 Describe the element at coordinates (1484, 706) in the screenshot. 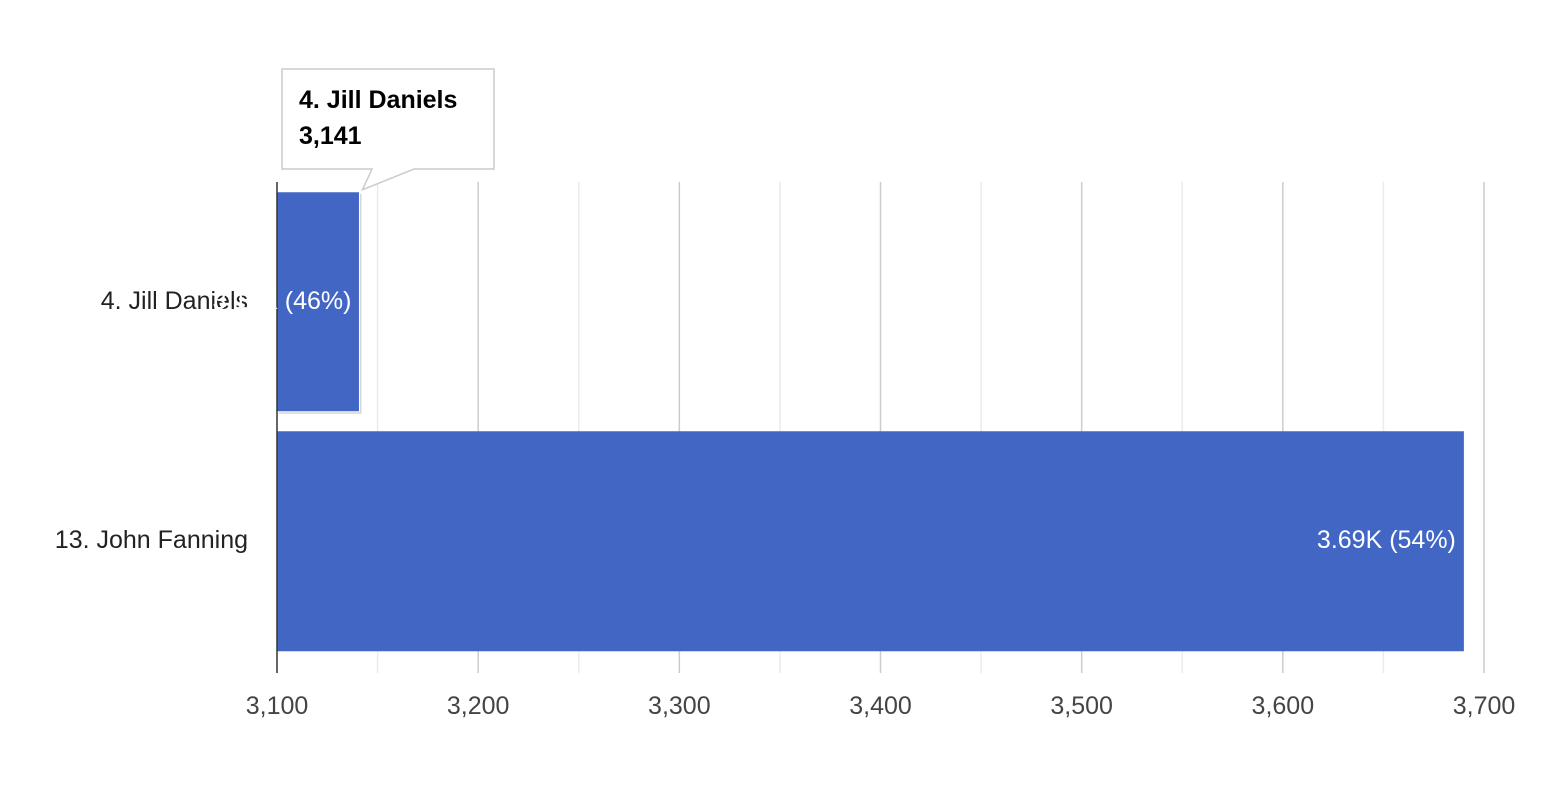

I see `x-tick-label: 3,700` at that location.